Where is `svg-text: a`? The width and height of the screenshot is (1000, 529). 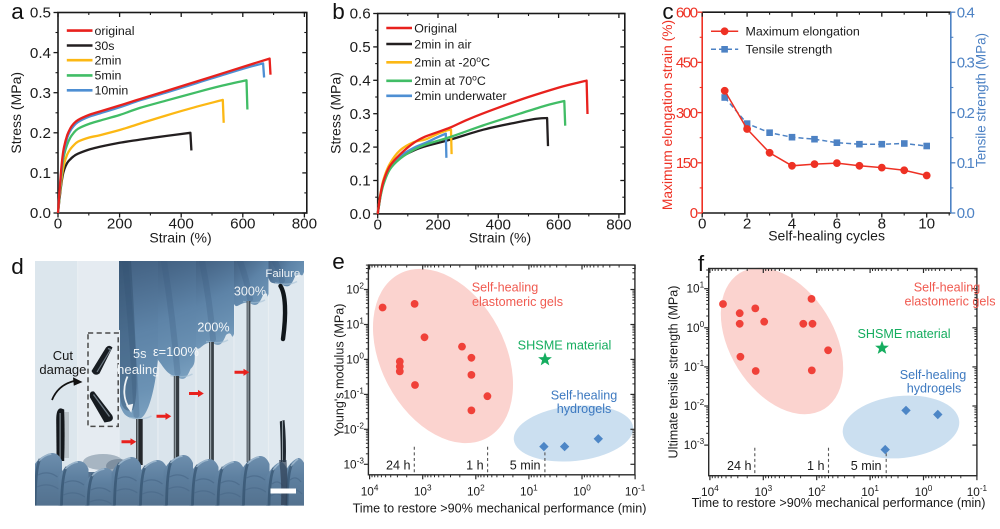
svg-text: a is located at coordinates (17, 12).